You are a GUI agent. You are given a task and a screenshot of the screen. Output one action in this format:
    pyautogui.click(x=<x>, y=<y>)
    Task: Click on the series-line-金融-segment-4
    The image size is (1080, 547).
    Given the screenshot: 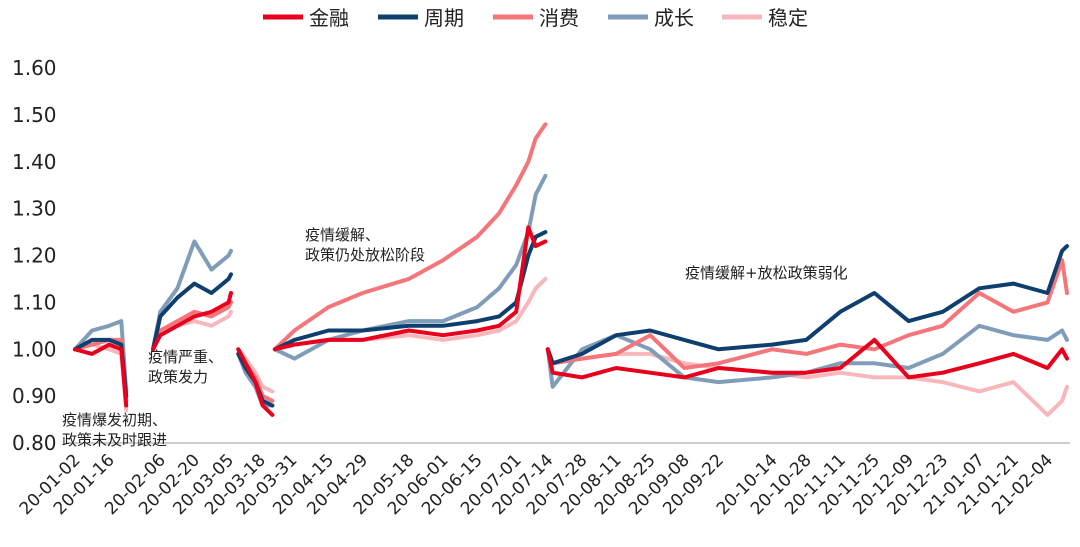 What is the action you would take?
    pyautogui.click(x=410, y=288)
    